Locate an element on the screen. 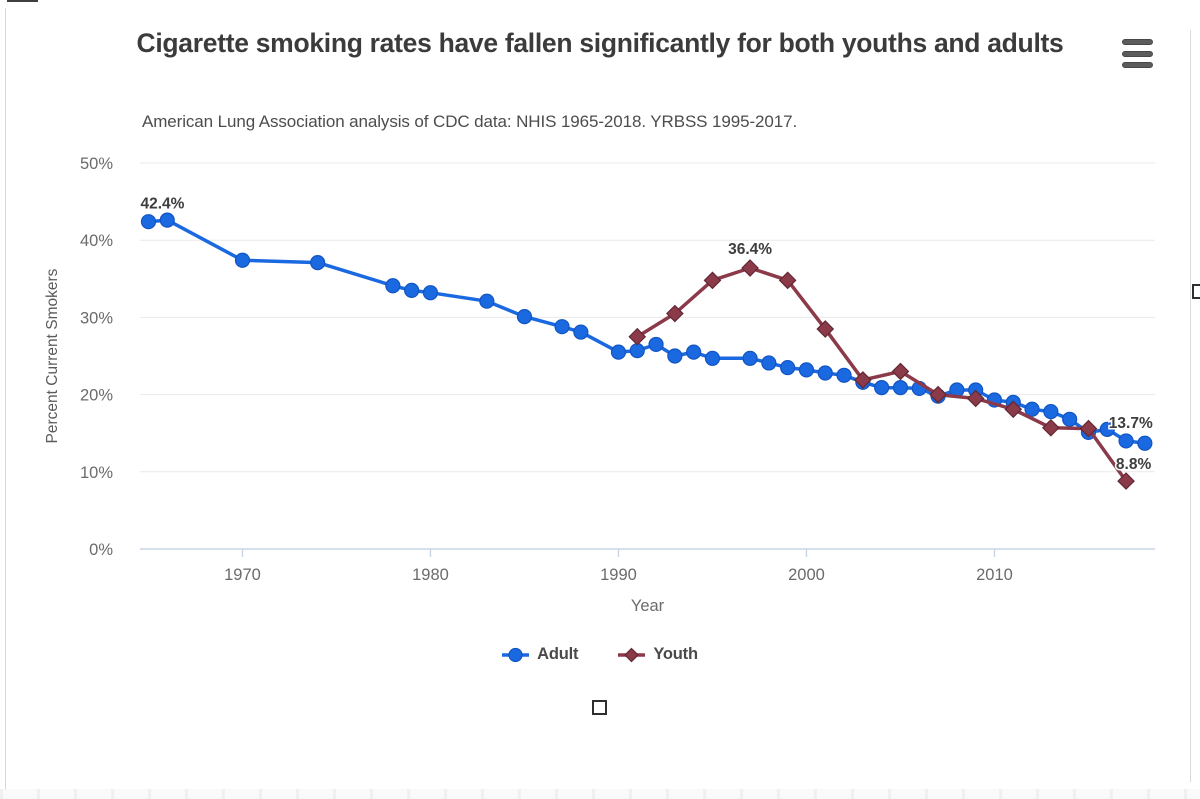 The height and width of the screenshot is (799, 1200). adult-legend-marker-icon is located at coordinates (516, 654).